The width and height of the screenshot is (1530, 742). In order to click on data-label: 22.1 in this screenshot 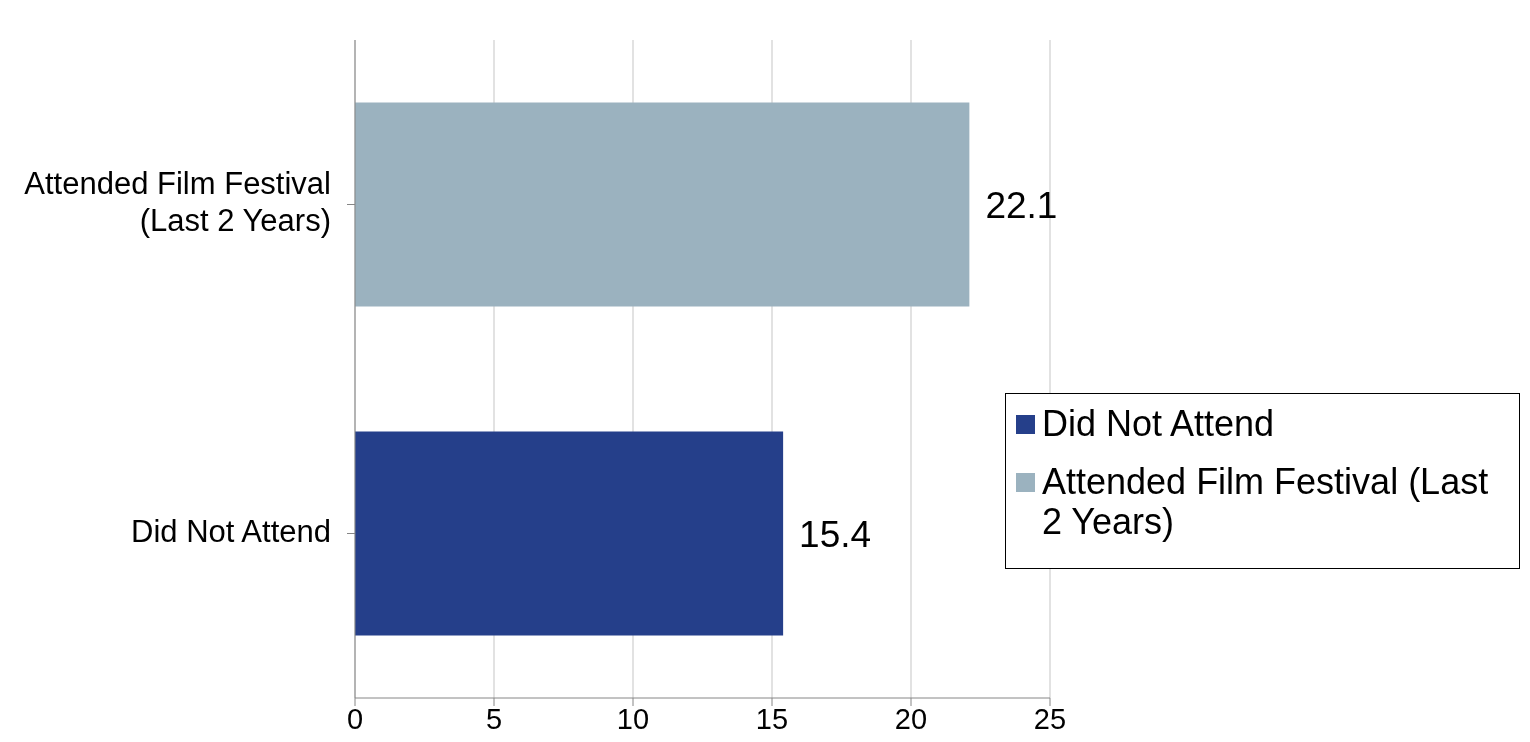, I will do `click(1021, 205)`.